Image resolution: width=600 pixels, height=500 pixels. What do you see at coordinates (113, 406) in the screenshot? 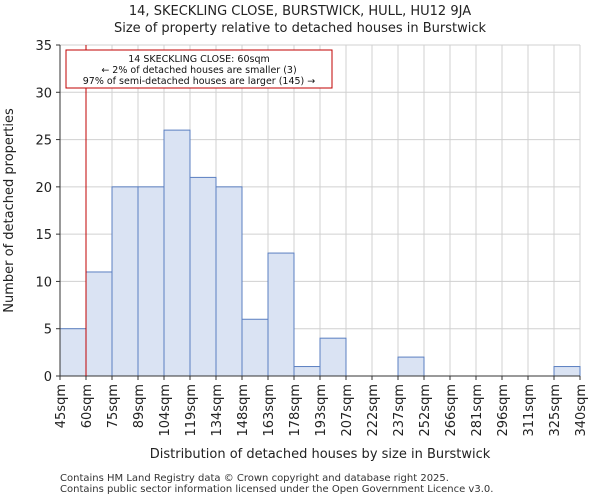
I see `x-tick-label: 75sqm` at bounding box center [113, 406].